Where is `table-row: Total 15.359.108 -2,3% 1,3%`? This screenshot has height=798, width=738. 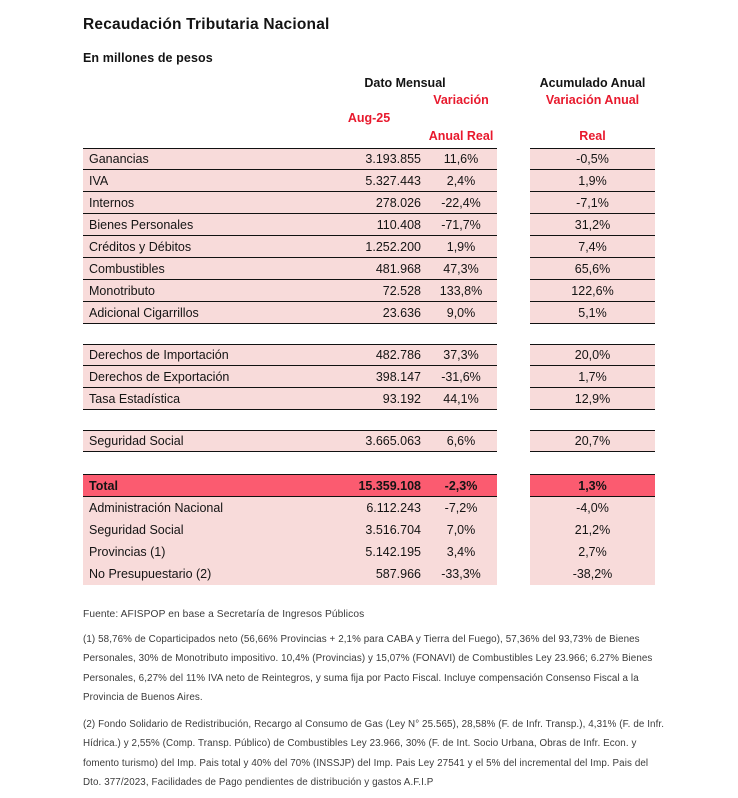
table-row: Total 15.359.108 -2,3% 1,3% is located at coordinates (369, 485).